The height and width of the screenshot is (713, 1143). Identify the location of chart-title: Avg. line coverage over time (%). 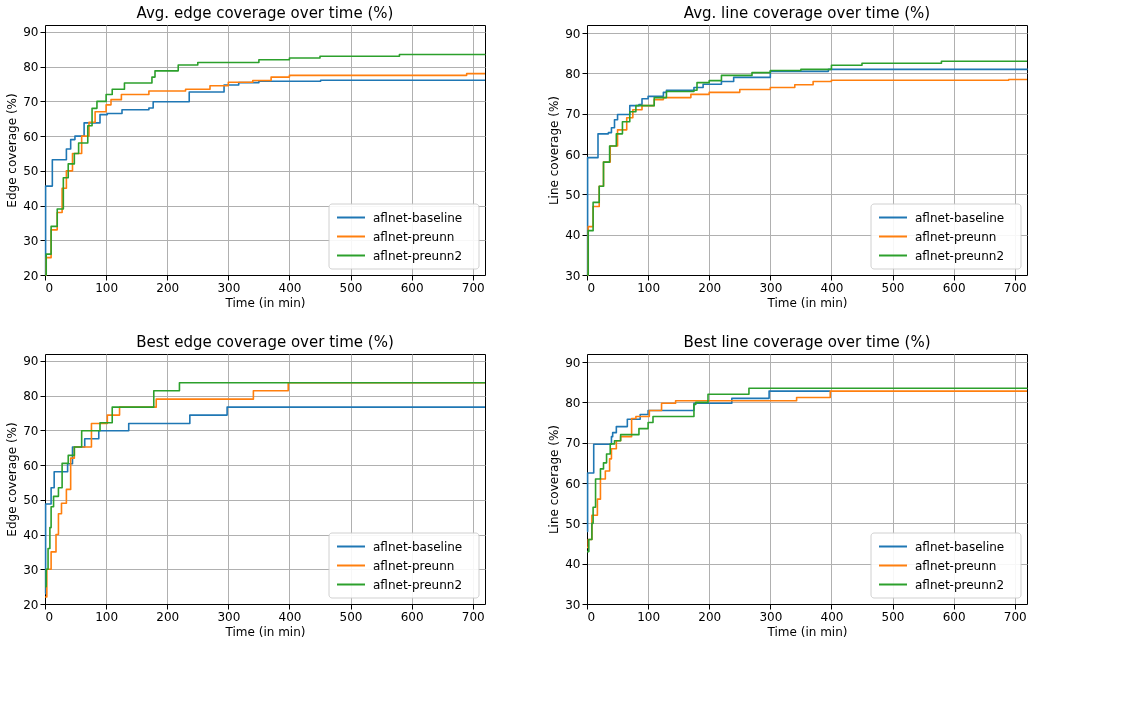
(807, 13).